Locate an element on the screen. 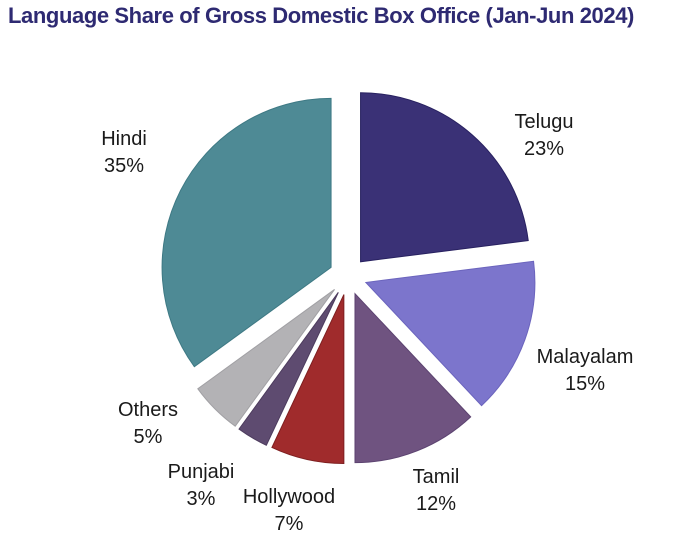  pie-slice-hollywood is located at coordinates (308, 379).